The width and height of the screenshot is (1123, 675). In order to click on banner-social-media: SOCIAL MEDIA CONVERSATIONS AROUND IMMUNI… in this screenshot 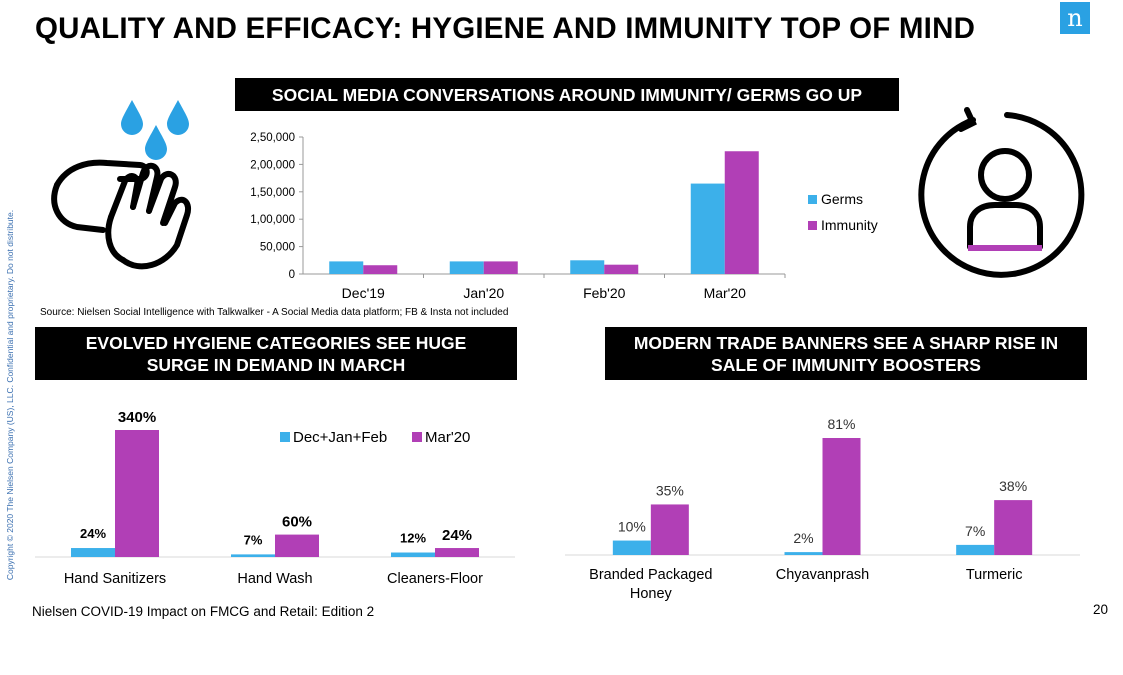, I will do `click(567, 94)`.